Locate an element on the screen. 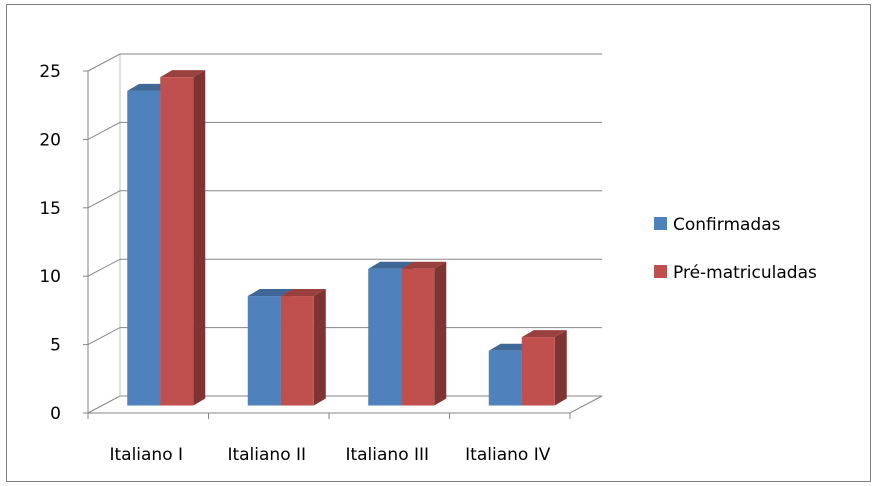  floor is located at coordinates (345, 404).